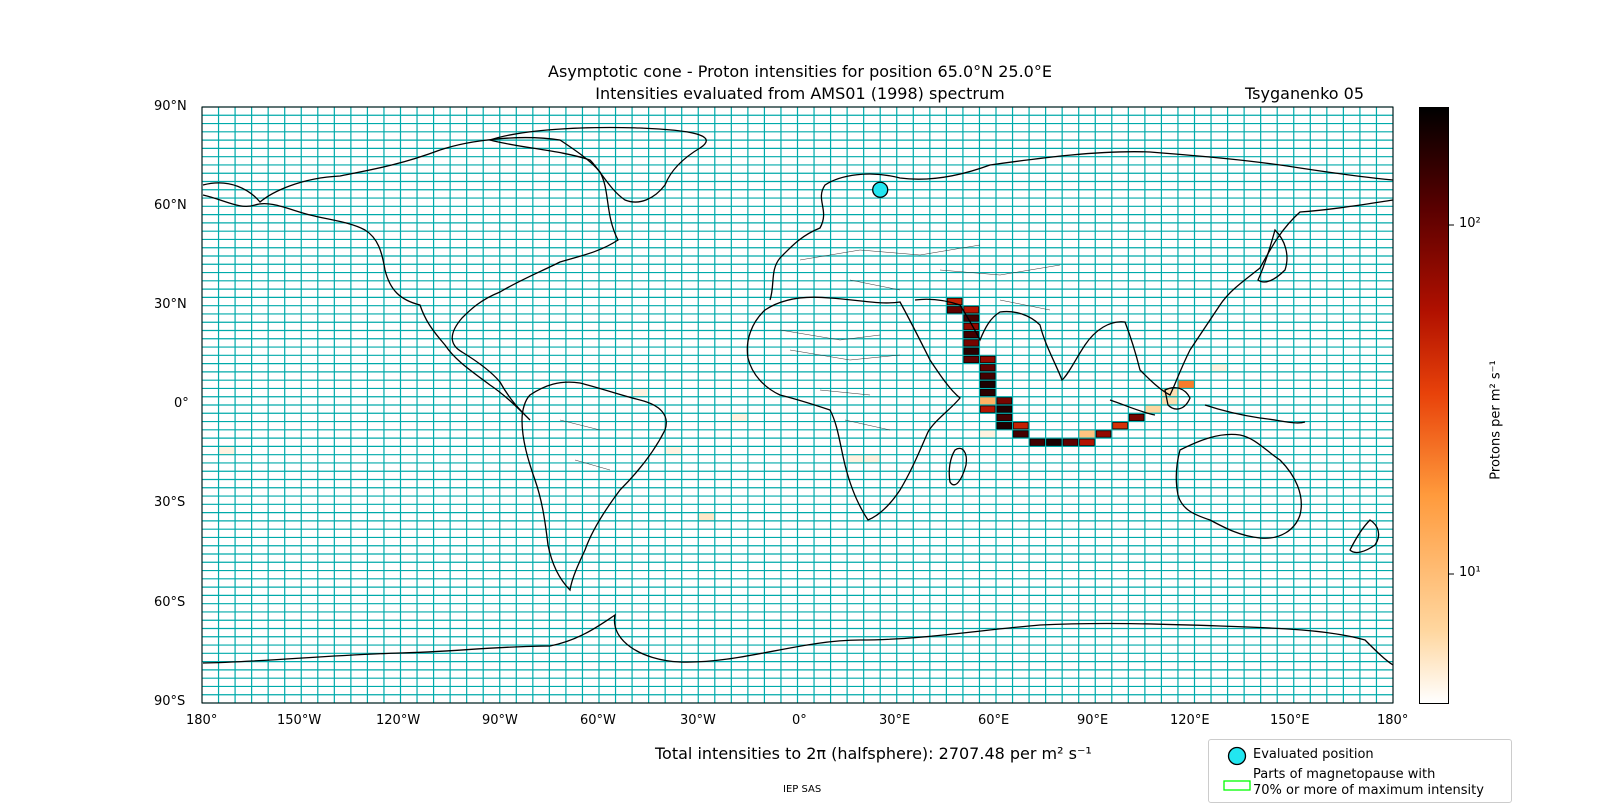 The width and height of the screenshot is (1600, 803). What do you see at coordinates (1470, 223) in the screenshot?
I see `colorbar-tick-label-high: 10²` at bounding box center [1470, 223].